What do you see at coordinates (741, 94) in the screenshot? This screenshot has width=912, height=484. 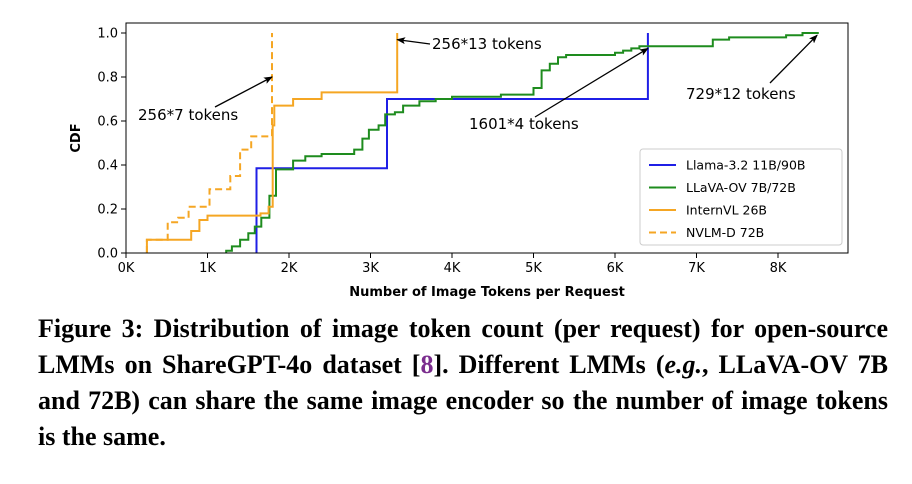 I see `annotation-label: 729*12 tokens` at bounding box center [741, 94].